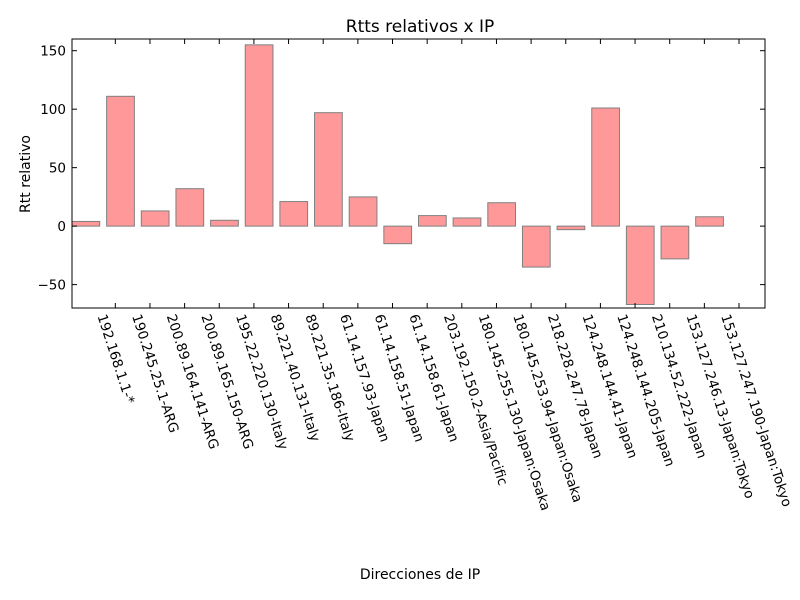 The width and height of the screenshot is (800, 600). Describe the element at coordinates (52, 286) in the screenshot. I see `y-tick-label-1: −50` at that location.